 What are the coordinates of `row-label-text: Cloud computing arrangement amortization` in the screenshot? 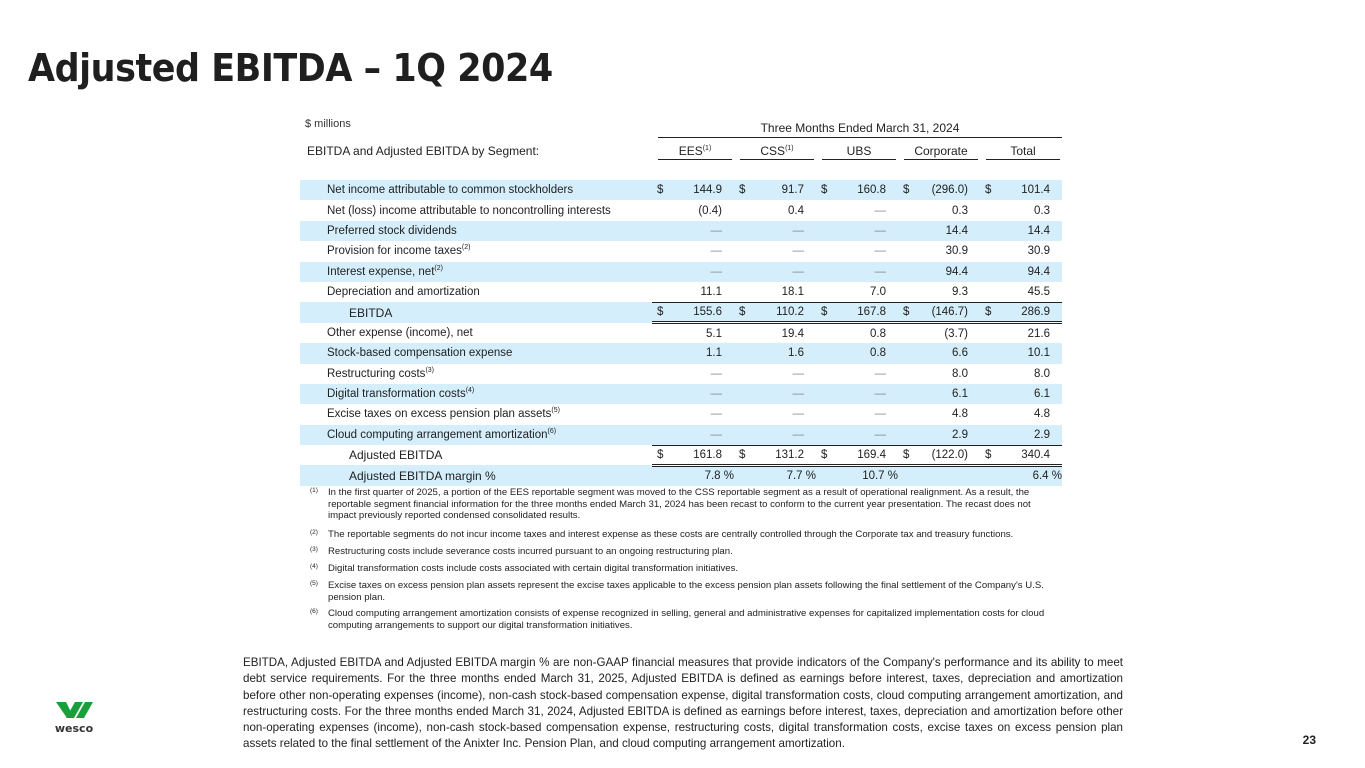 It's located at (437, 434).